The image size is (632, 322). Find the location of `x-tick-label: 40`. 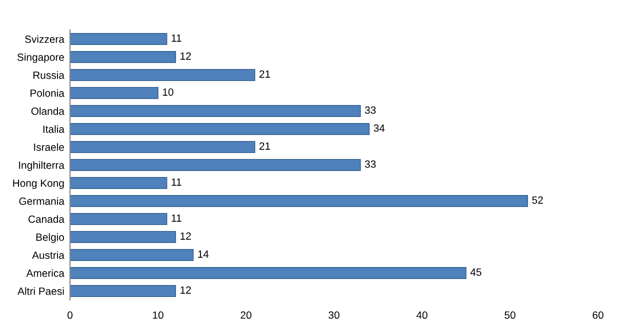

x-tick-label: 40 is located at coordinates (422, 315).